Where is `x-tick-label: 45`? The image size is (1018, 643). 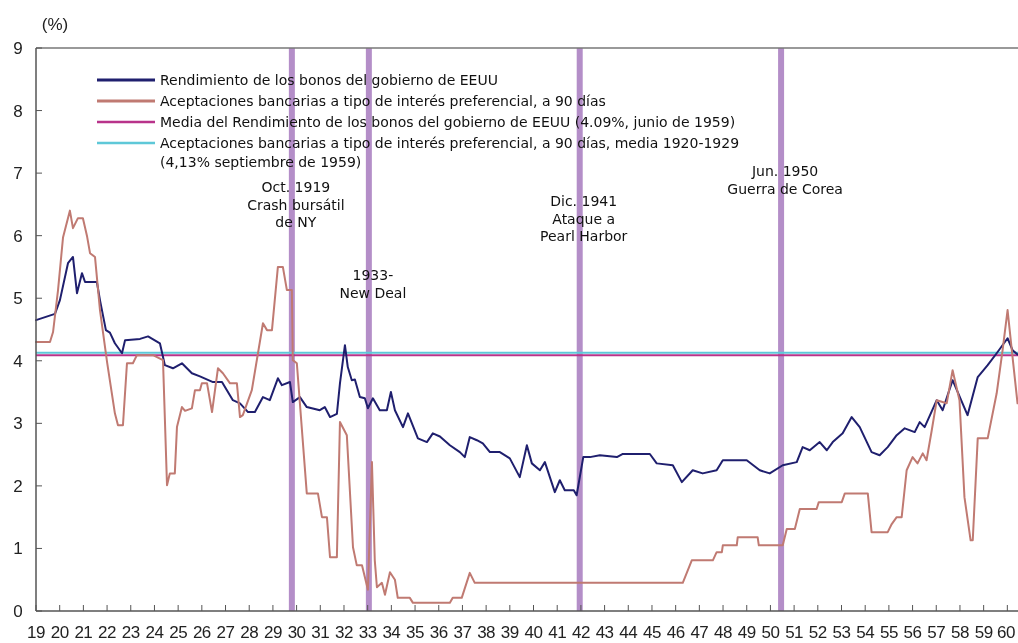
x-tick-label: 45 is located at coordinates (652, 632).